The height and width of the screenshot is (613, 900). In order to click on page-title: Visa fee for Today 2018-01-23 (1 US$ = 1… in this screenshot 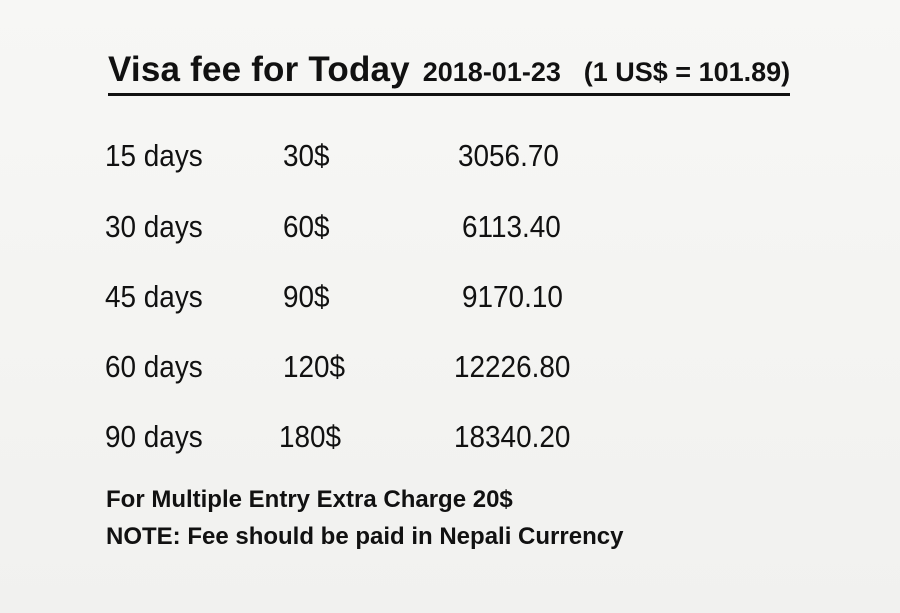, I will do `click(449, 73)`.